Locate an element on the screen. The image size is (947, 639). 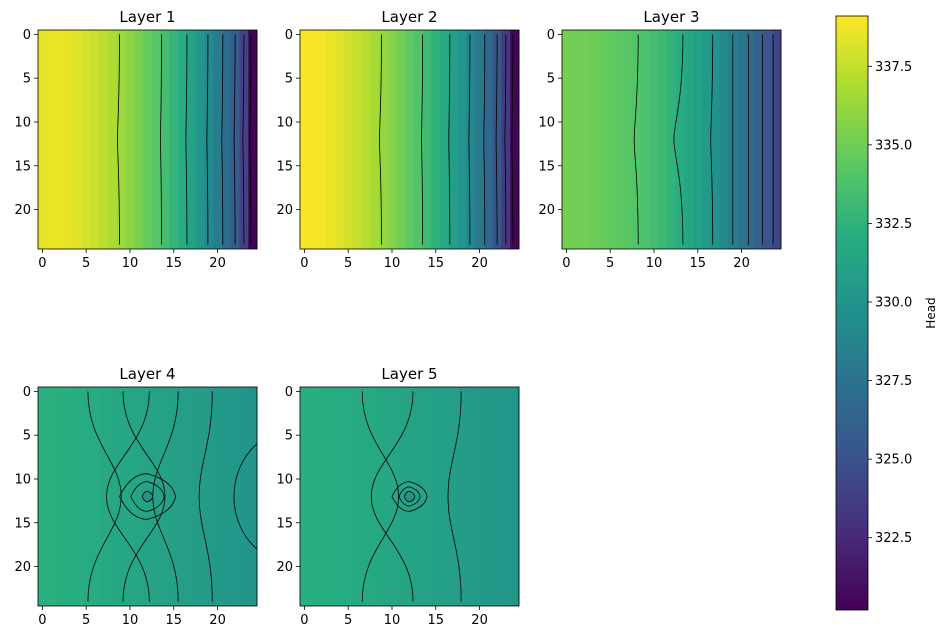
panel-1-ticks: 0 5 10 15 20 0 5 10 15 20 is located at coordinates (119, 149).